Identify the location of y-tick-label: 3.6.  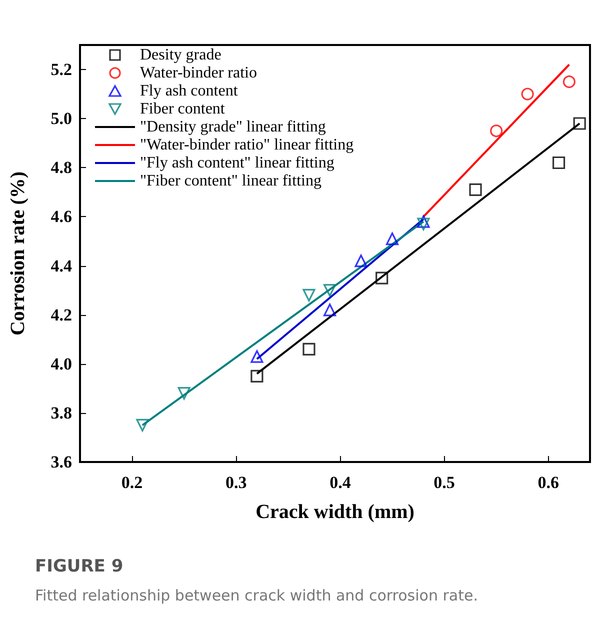
(61, 462).